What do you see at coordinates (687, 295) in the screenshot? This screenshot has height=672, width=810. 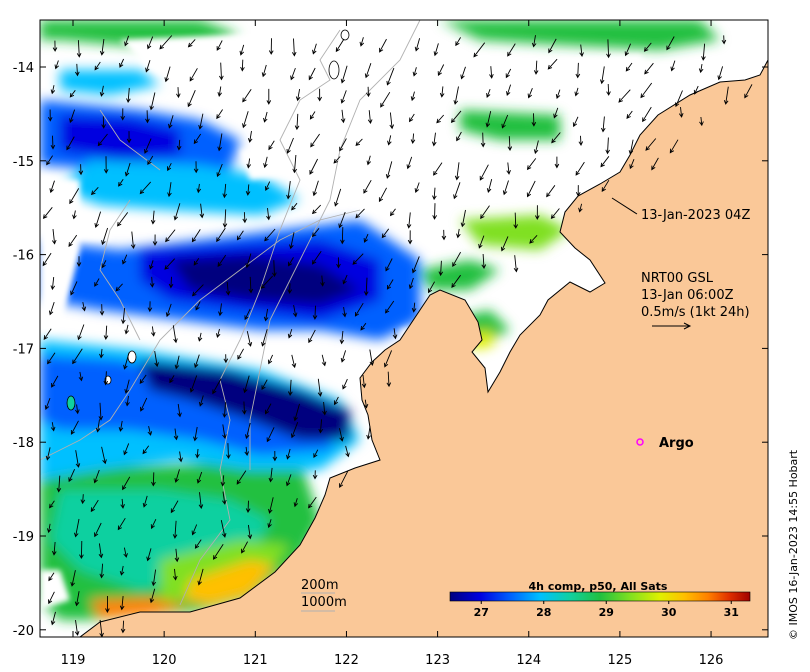 I see `current-time-label: 13-Jan 06:00Z` at bounding box center [687, 295].